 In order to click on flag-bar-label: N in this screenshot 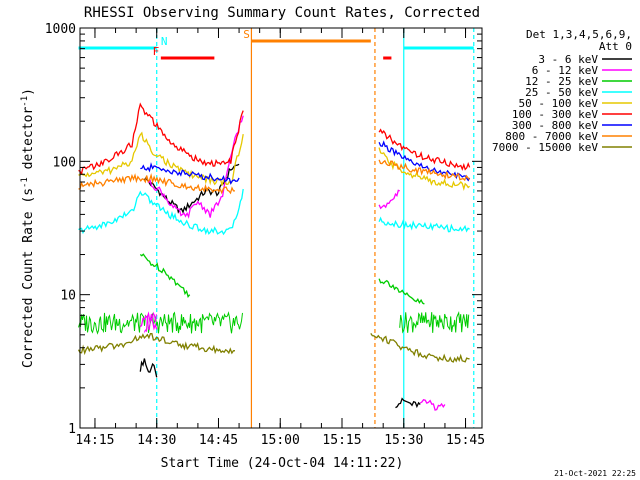, I will do `click(164, 41)`.